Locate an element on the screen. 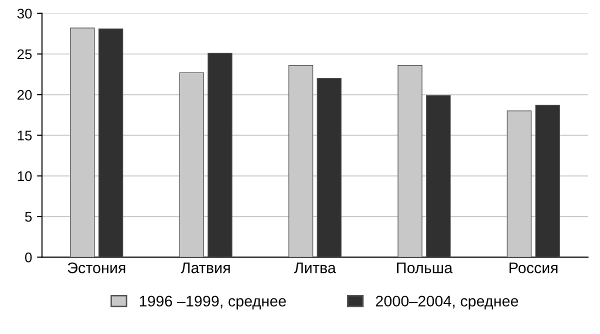  legend-label: 1996 –1999, среднее is located at coordinates (213, 303).